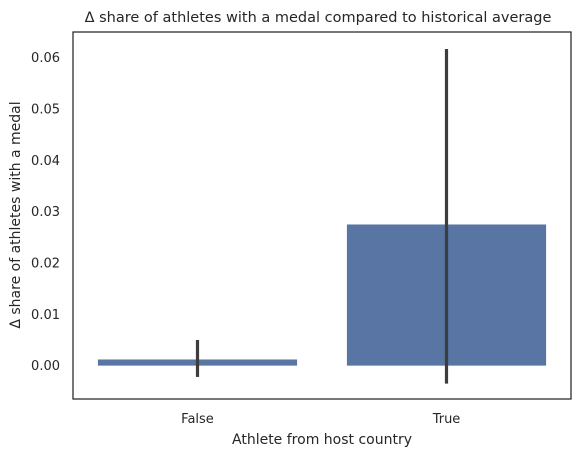 Image resolution: width=579 pixels, height=457 pixels. I want to click on y-axis-ticks: 0.00 0.01 0.02 0.03 0.04 0.05 0.06, so click(45, 212).